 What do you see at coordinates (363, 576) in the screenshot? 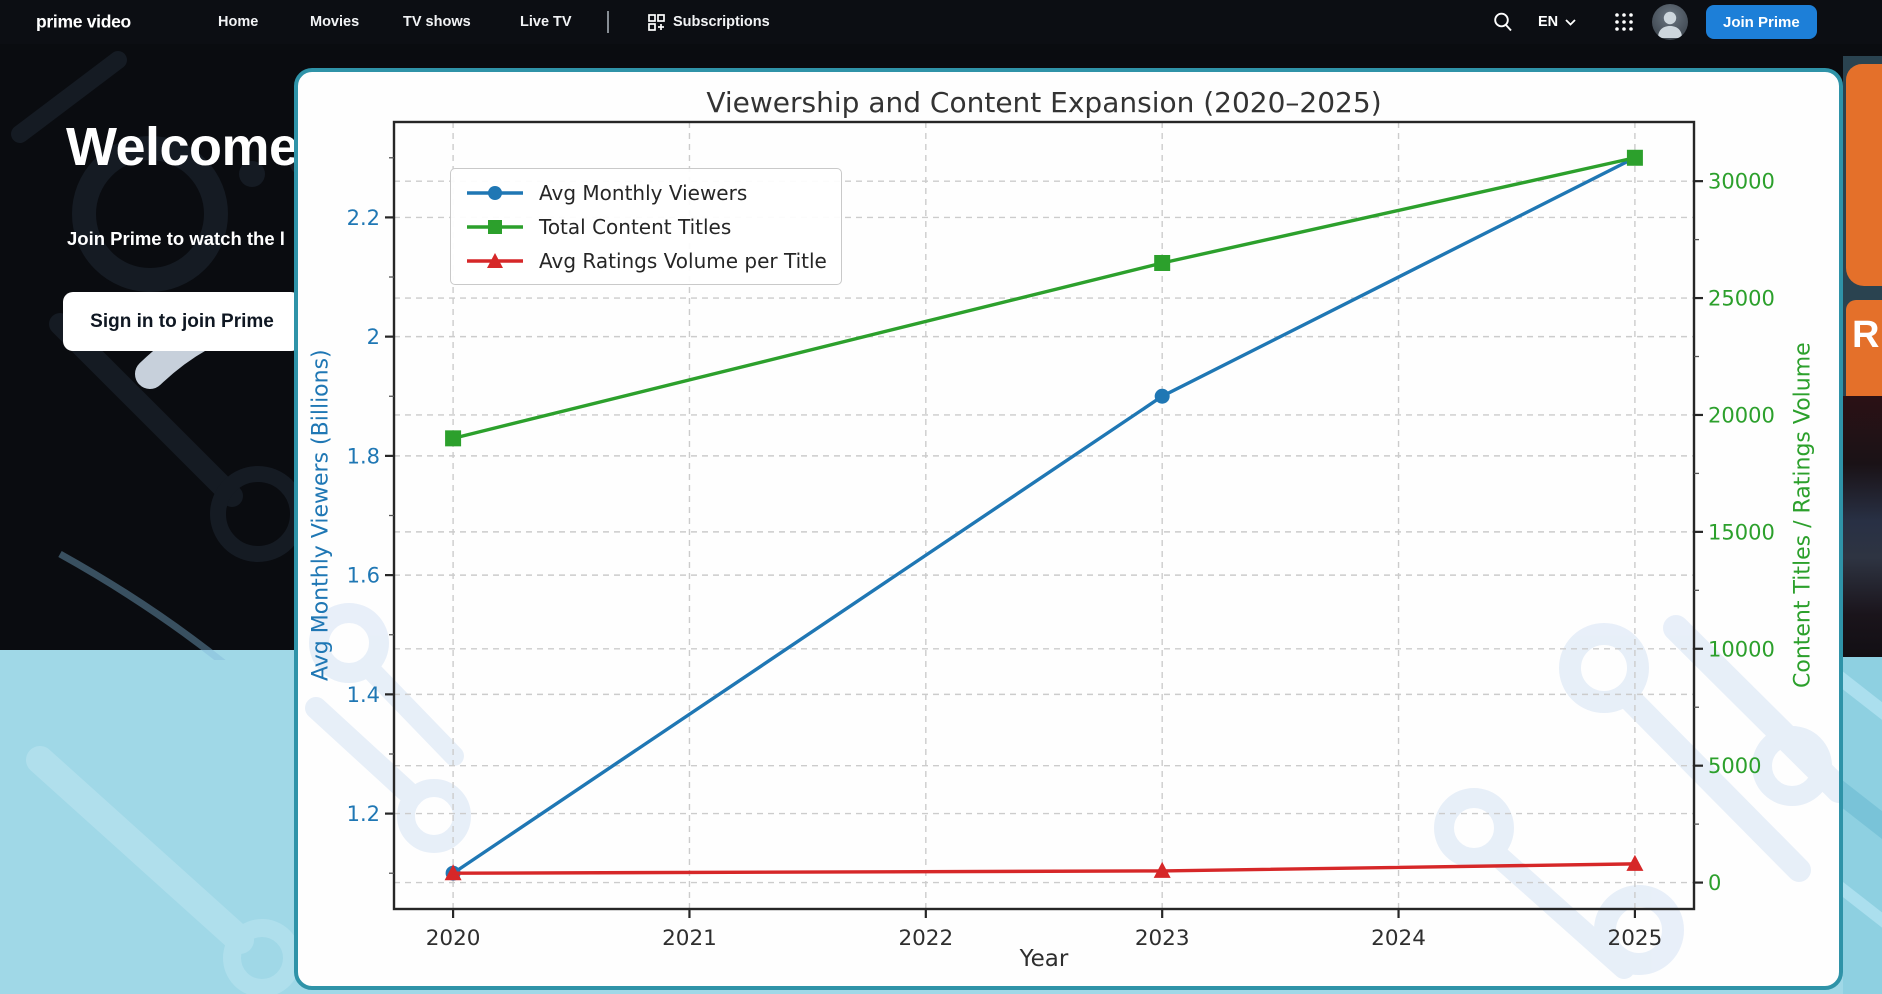
I see `svg-text: 1.6` at bounding box center [363, 576].